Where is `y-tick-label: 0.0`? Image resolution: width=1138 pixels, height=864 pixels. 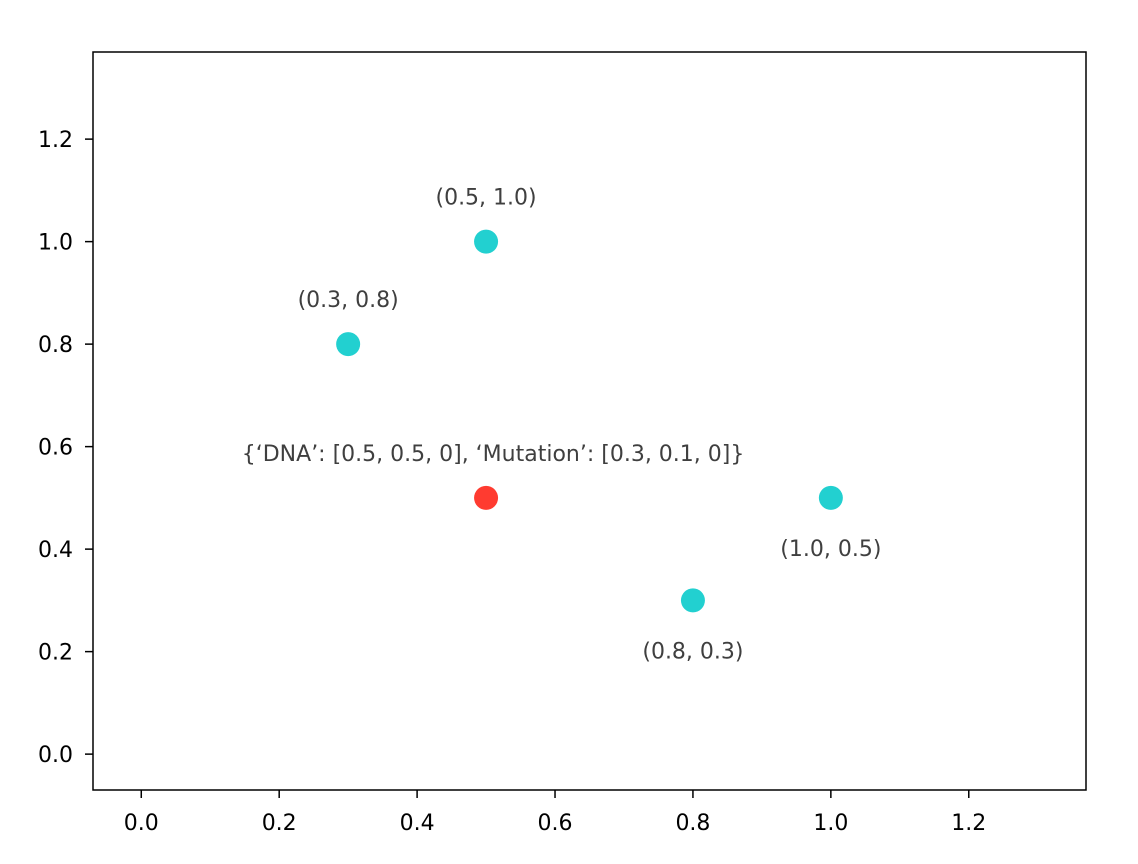 y-tick-label: 0.0 is located at coordinates (55, 755).